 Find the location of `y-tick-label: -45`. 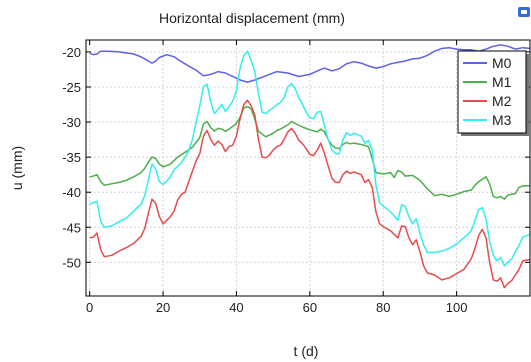

y-tick-label: -45 is located at coordinates (71, 227).